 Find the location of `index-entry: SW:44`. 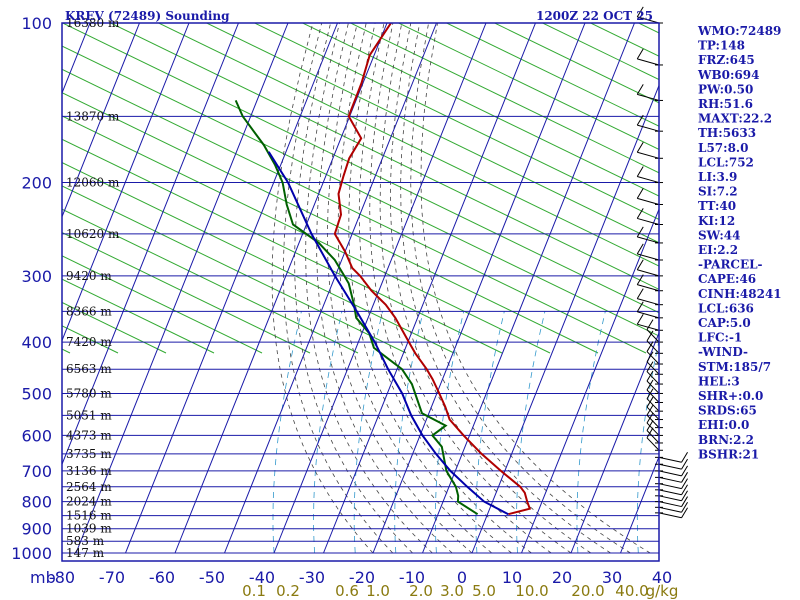

index-entry: SW:44 is located at coordinates (719, 235).